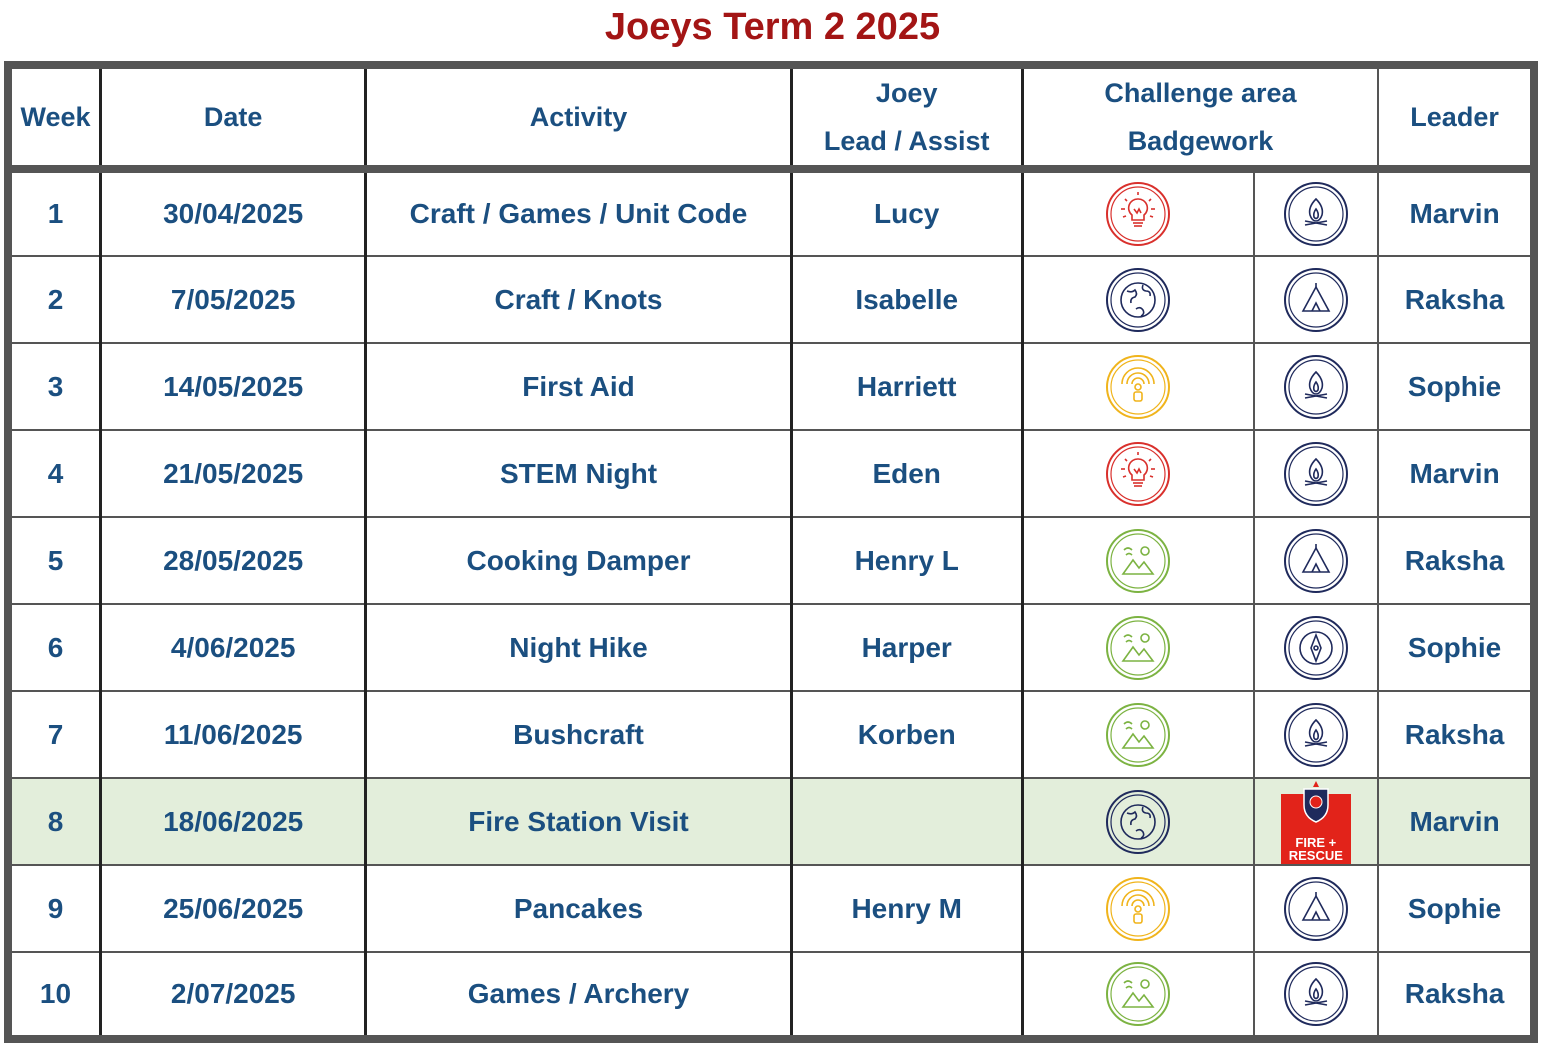  What do you see at coordinates (906, 908) in the screenshot?
I see `joey-cell: Henry M` at bounding box center [906, 908].